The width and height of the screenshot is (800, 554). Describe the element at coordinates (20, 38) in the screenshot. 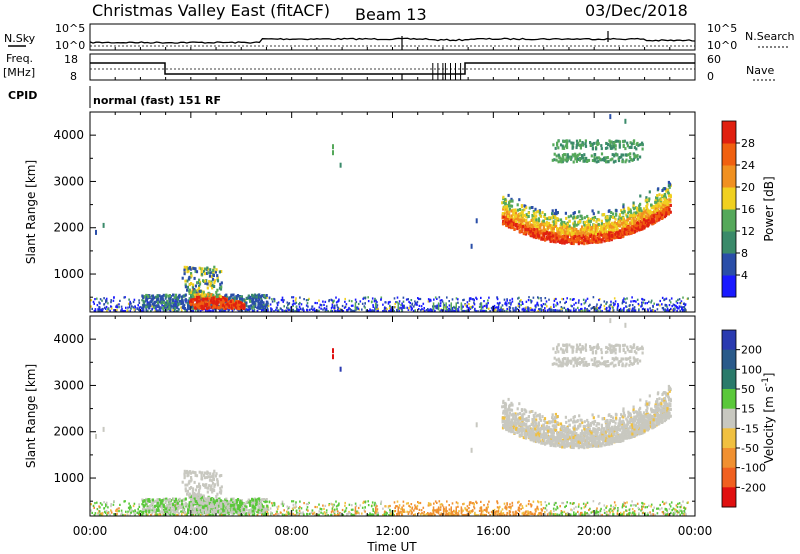

I see `nsky-label: N.Sky` at that location.